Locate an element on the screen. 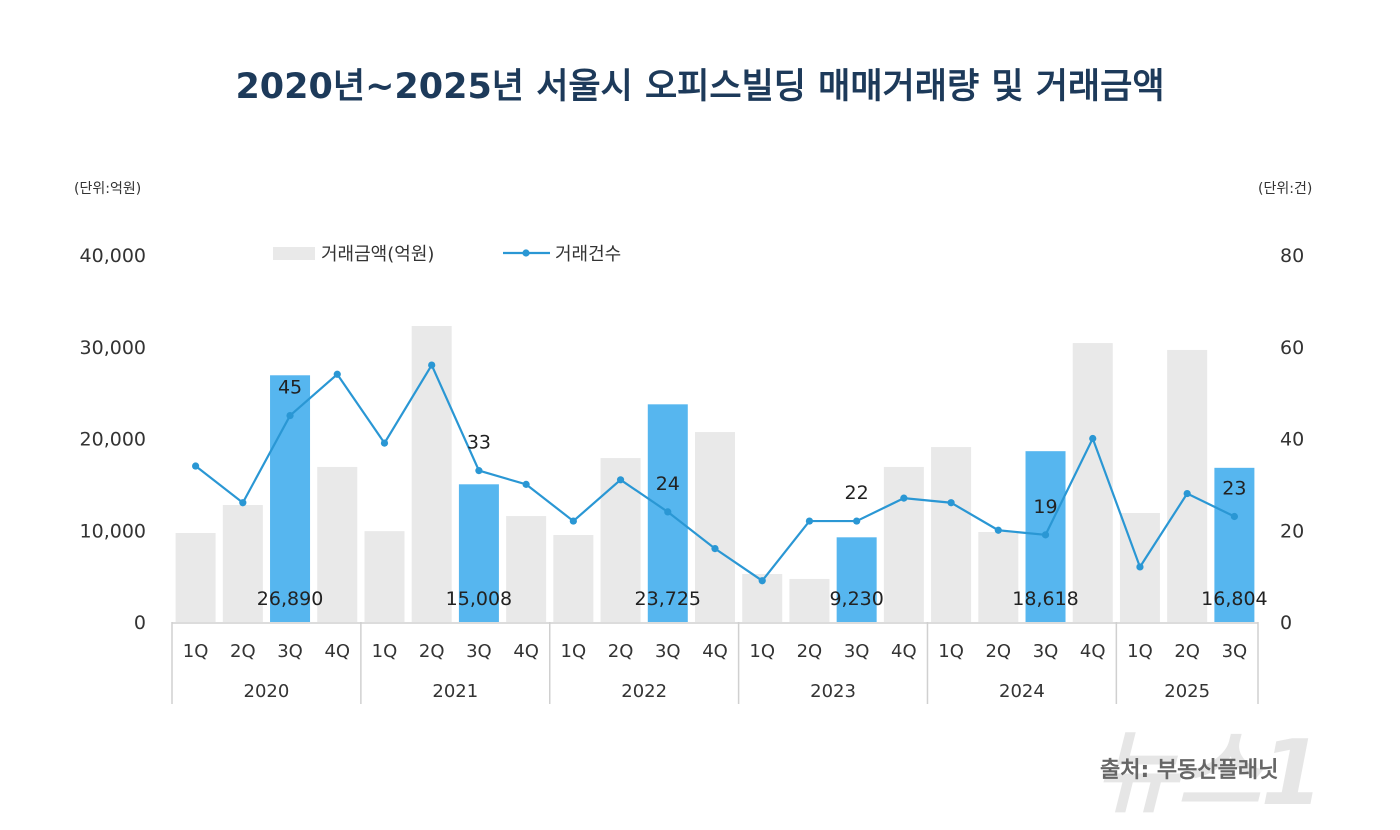 The width and height of the screenshot is (1400, 830). right-axis-tick: 40 is located at coordinates (1292, 440).